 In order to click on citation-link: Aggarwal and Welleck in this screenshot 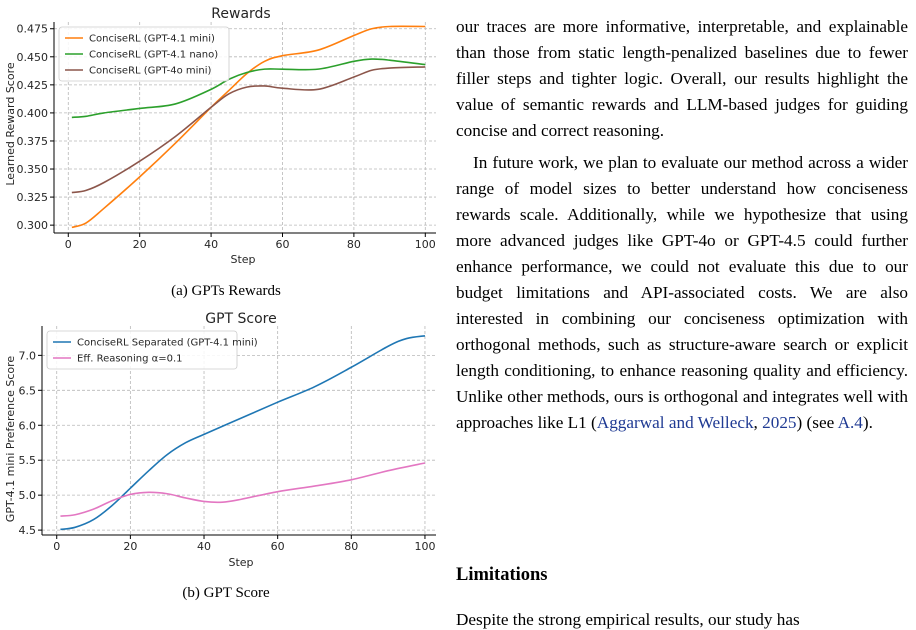, I will do `click(675, 422)`.